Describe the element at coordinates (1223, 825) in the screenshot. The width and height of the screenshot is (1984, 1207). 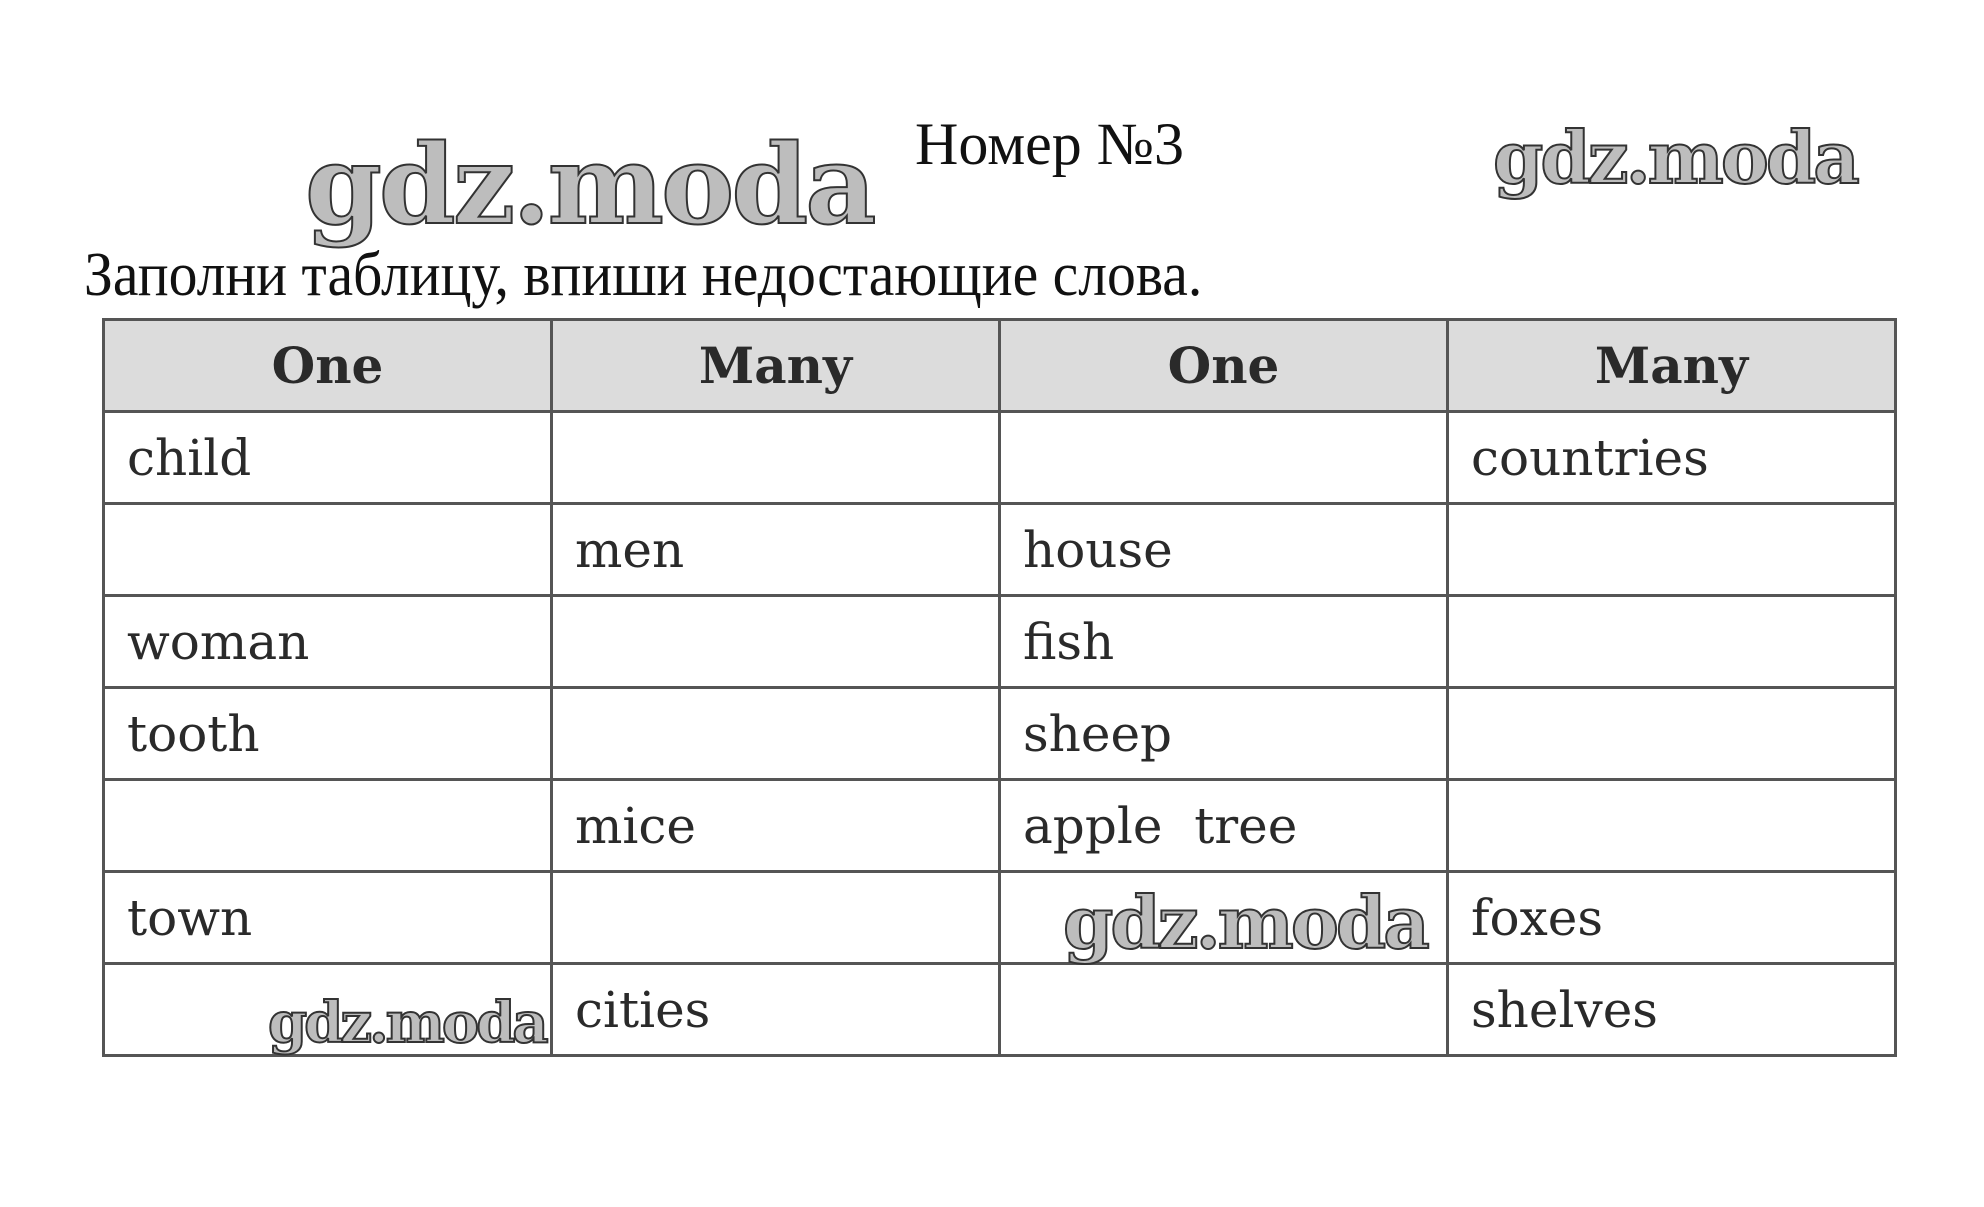
I see `table-cell: apple tree` at that location.